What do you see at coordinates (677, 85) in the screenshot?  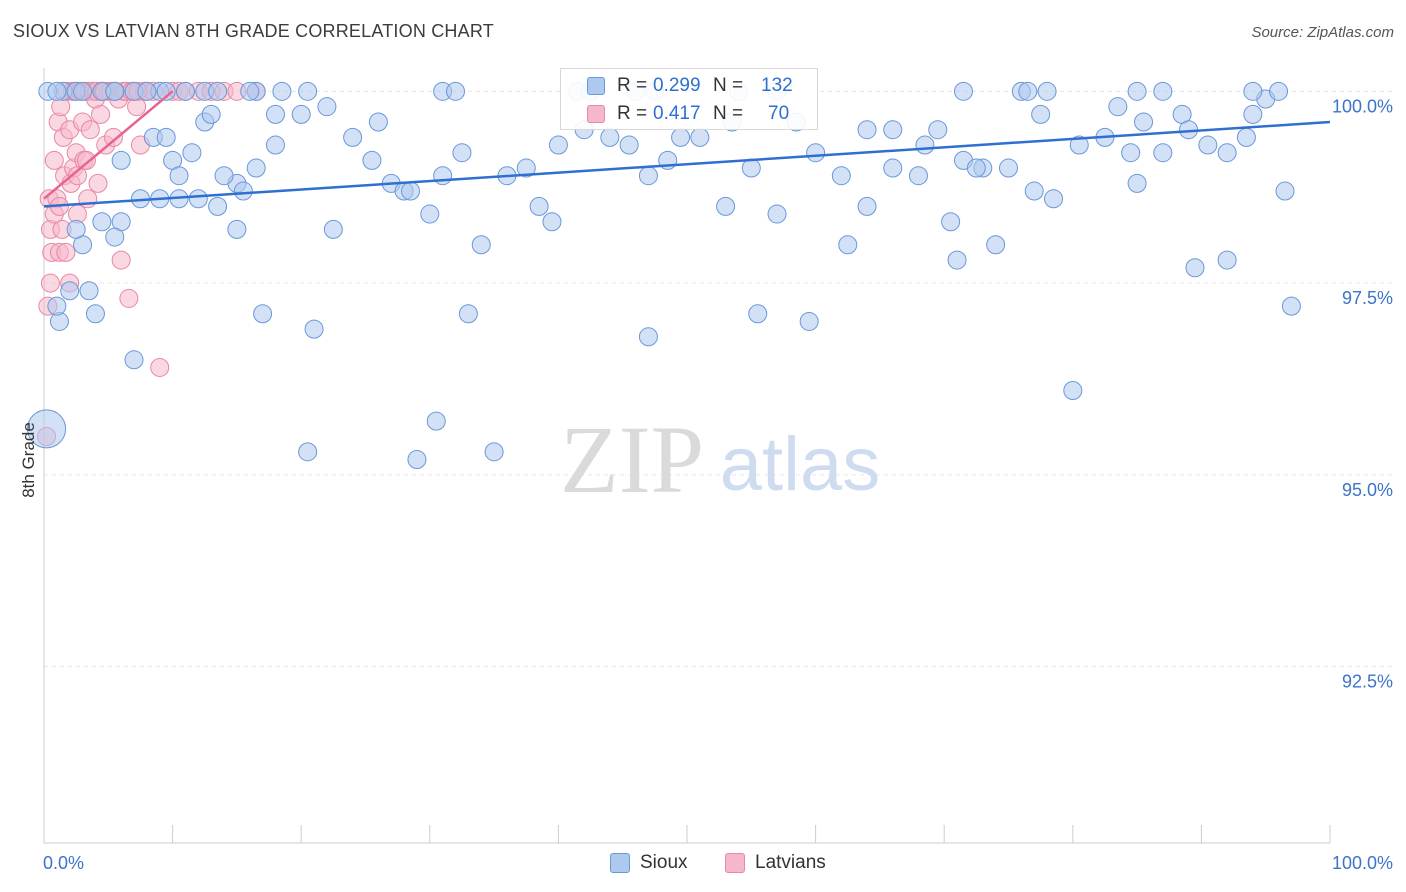 I see `sioux-r-value: 0.299` at bounding box center [677, 85].